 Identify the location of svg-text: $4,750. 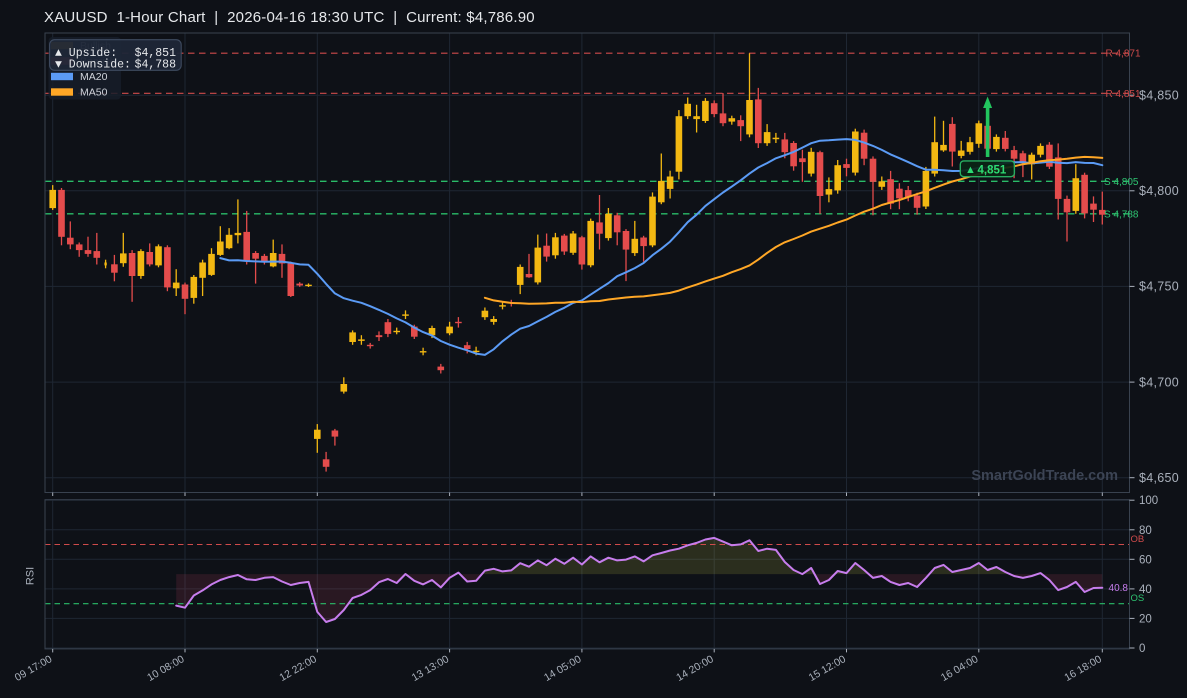
(1159, 287).